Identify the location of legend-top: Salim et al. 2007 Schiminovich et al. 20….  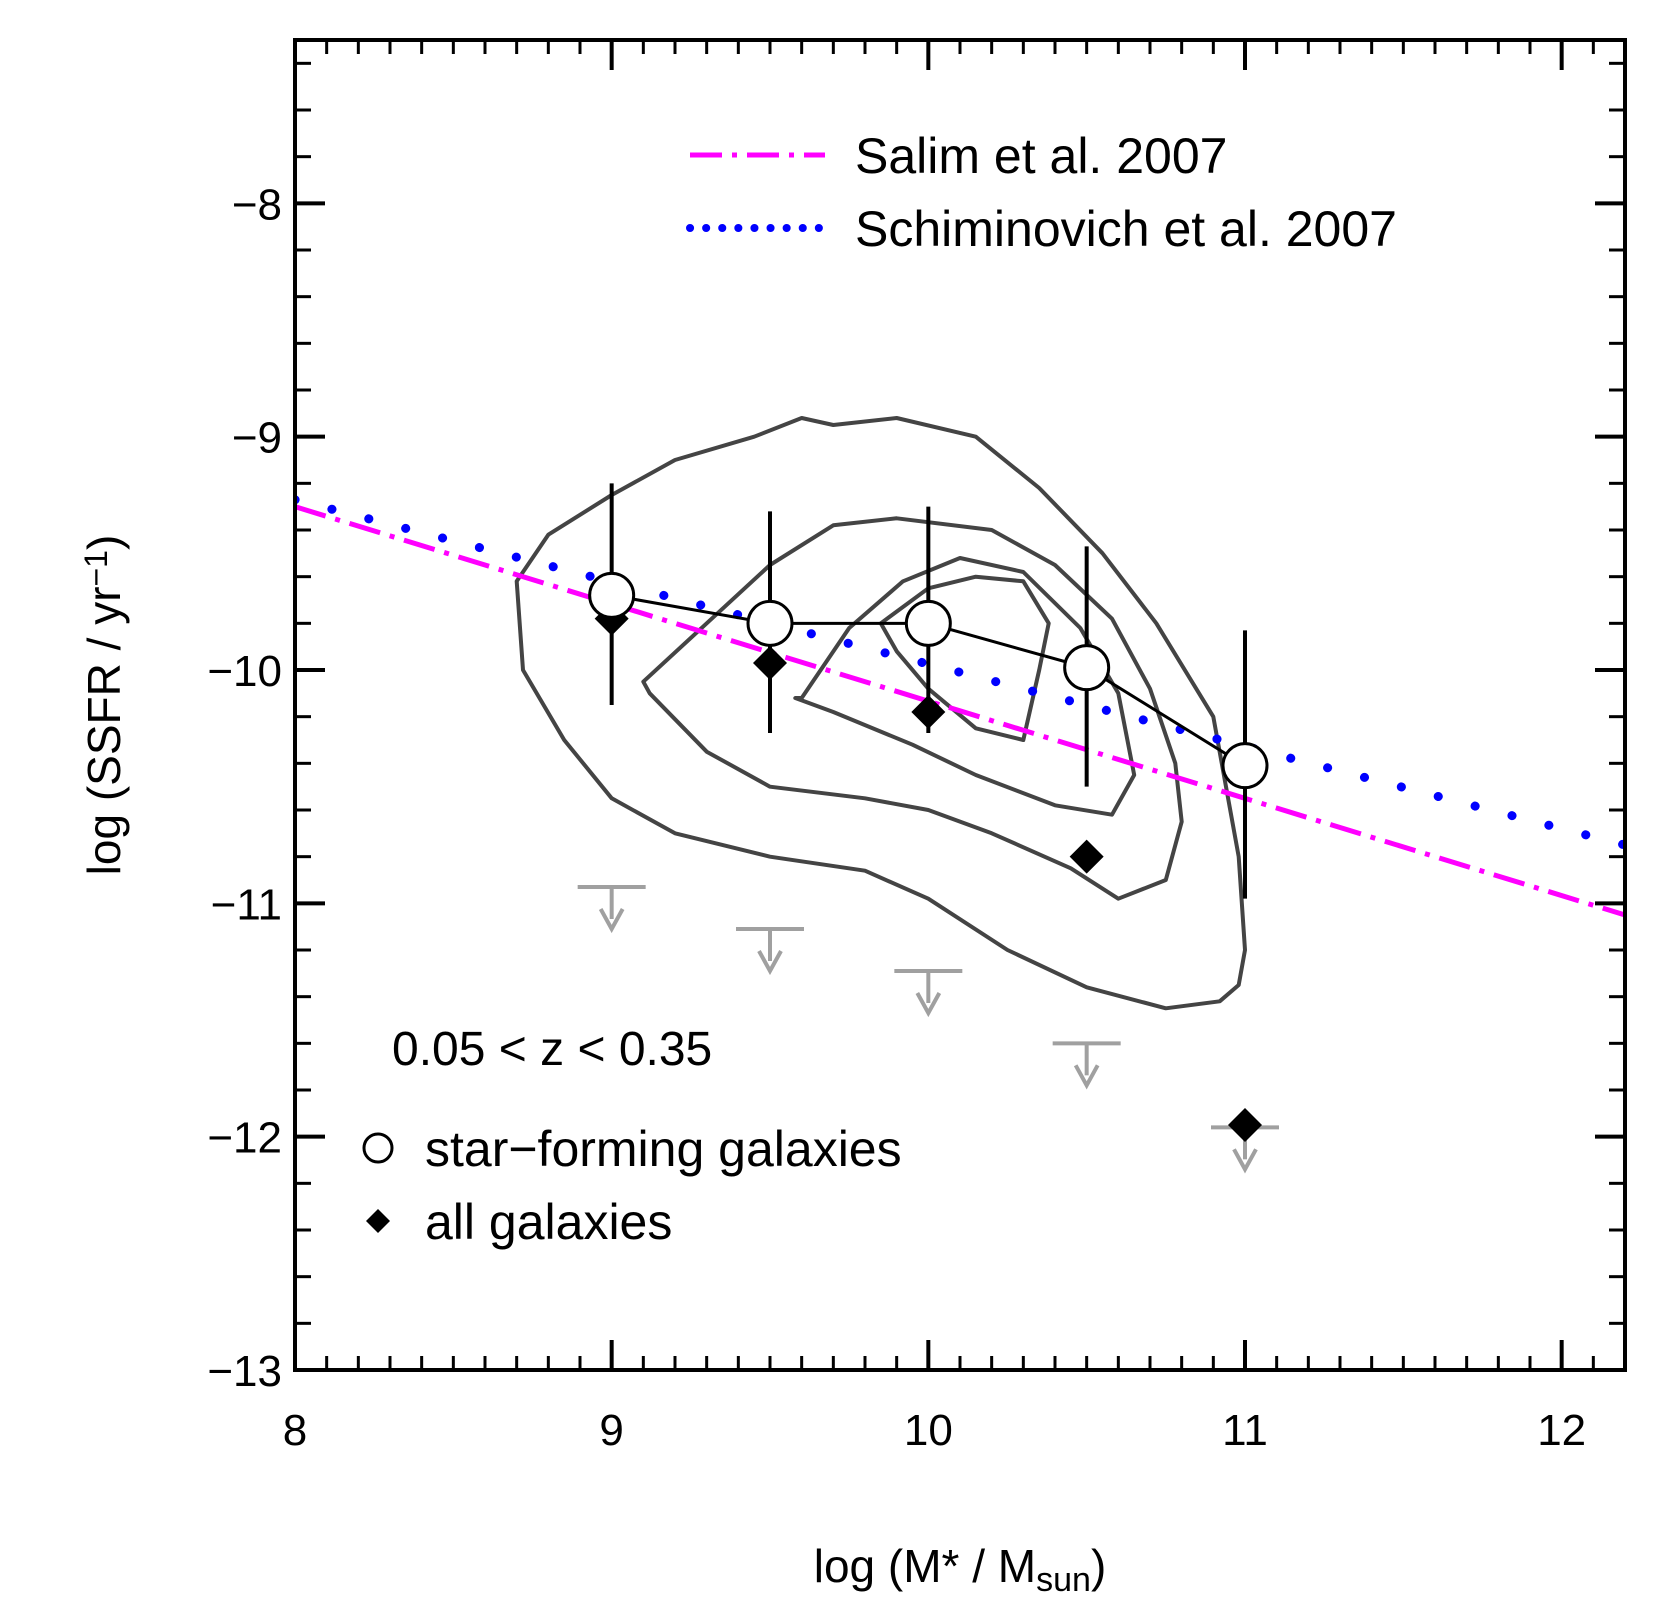
(1041, 192).